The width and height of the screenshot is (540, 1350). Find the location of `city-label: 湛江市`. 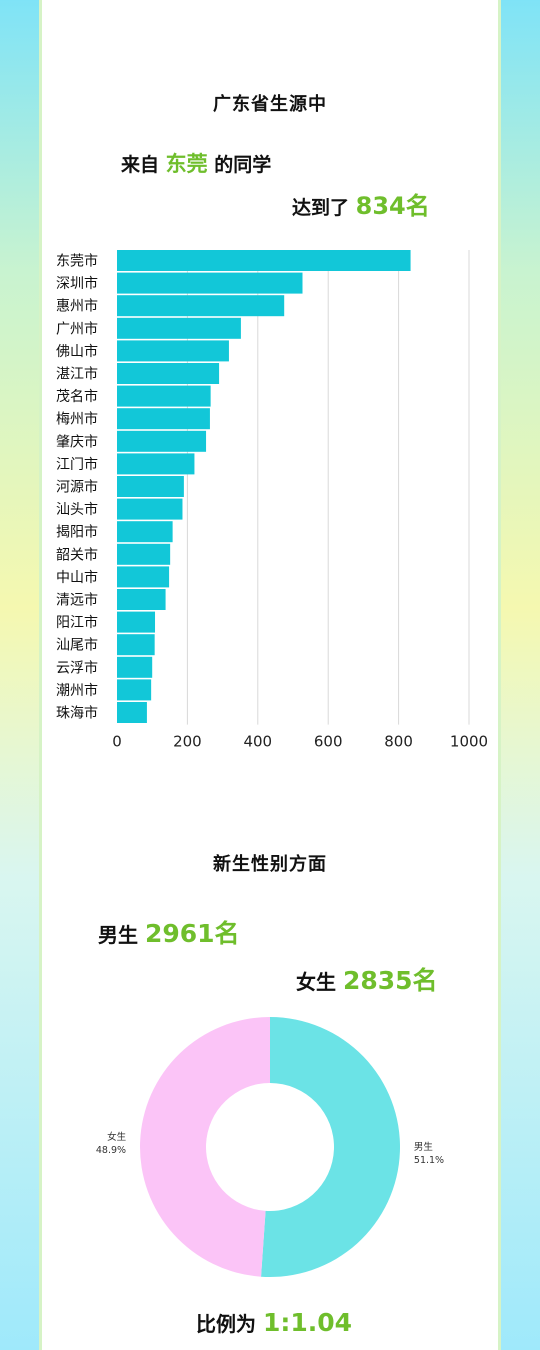

city-label: 湛江市 is located at coordinates (77, 374).